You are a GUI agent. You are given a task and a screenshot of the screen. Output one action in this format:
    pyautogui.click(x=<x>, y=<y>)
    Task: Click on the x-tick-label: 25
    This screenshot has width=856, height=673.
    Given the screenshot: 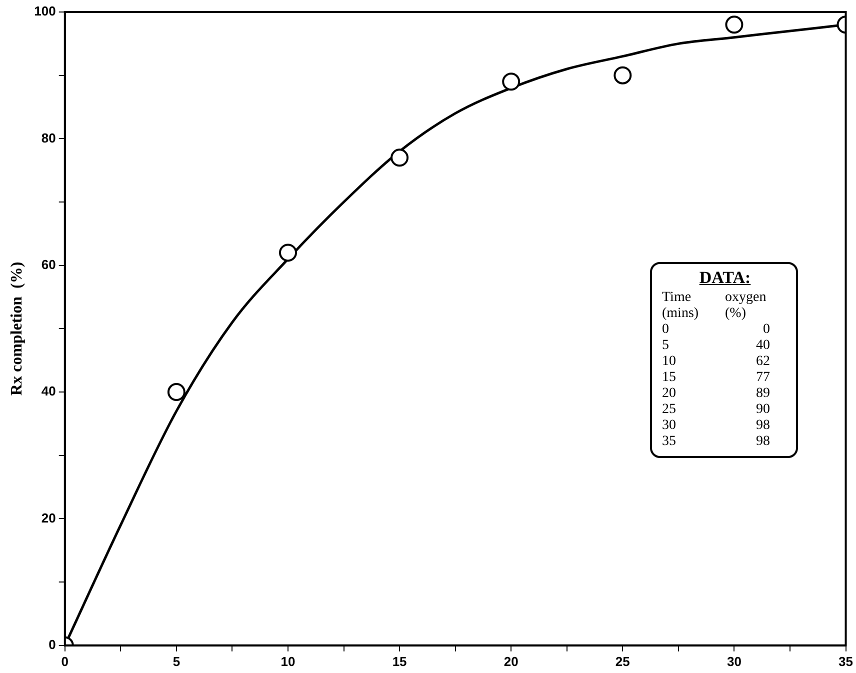 What is the action you would take?
    pyautogui.click(x=622, y=661)
    